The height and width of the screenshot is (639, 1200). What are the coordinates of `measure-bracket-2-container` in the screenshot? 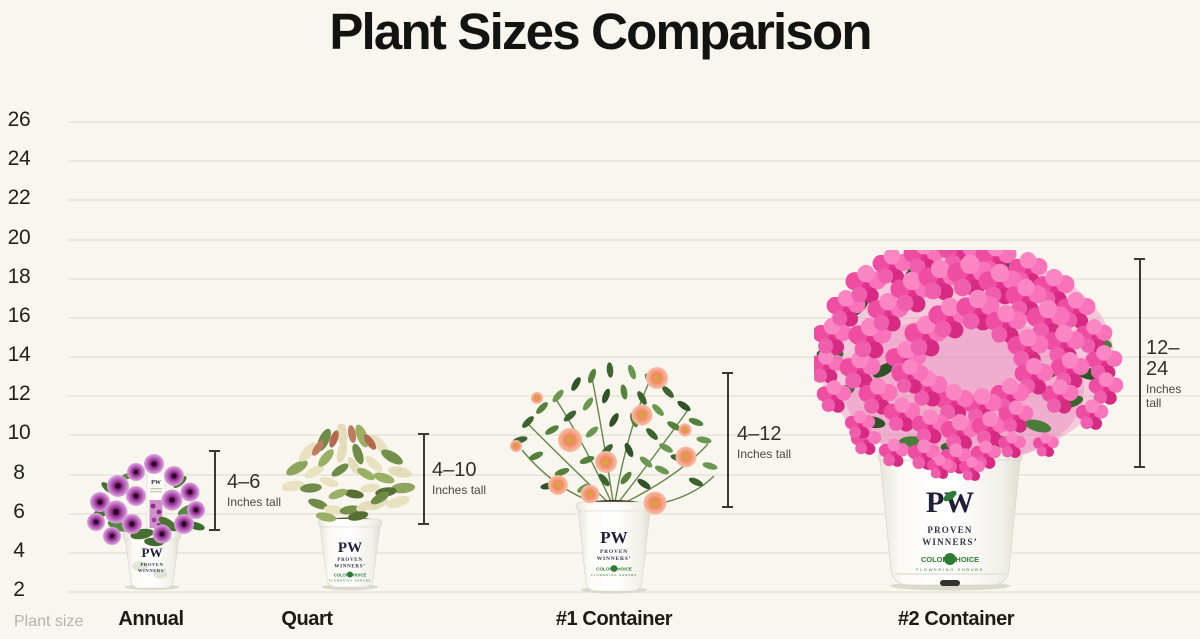 It's located at (1139, 363).